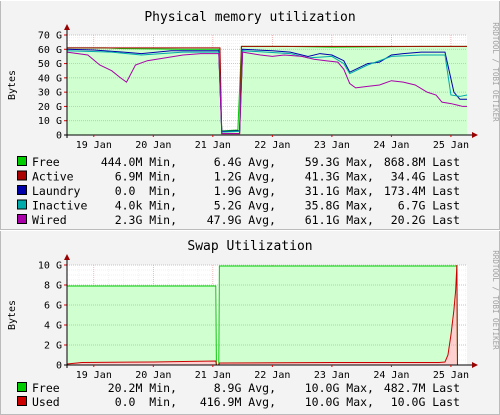  Describe the element at coordinates (339, 206) in the screenshot. I see `legend-max: 35.8G Max,` at that location.